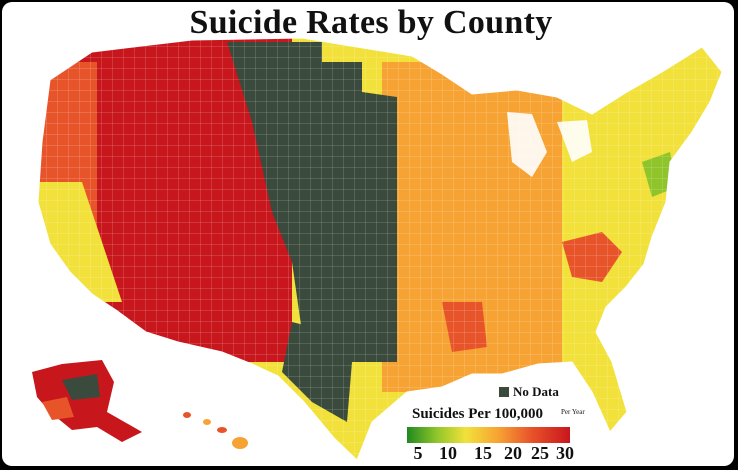 This screenshot has width=738, height=470. What do you see at coordinates (87, 401) in the screenshot?
I see `alaska` at bounding box center [87, 401].